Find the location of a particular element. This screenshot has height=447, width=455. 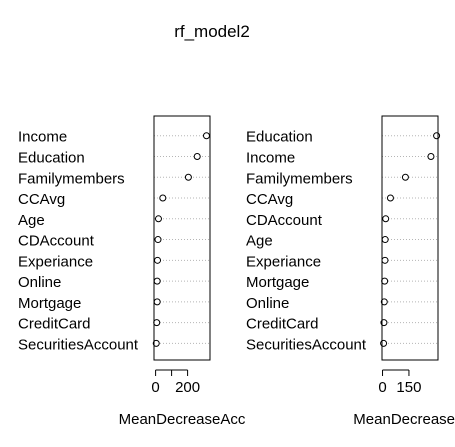

x-tick-label: 150 is located at coordinates (408, 387).